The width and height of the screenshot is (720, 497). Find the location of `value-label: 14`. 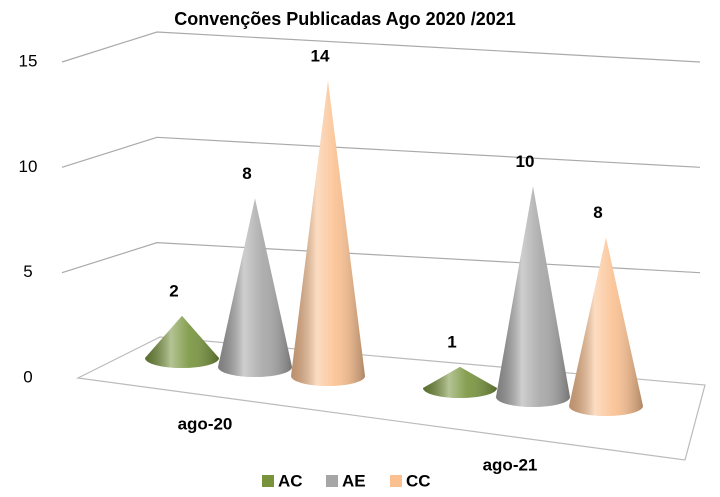

value-label: 14 is located at coordinates (320, 56).